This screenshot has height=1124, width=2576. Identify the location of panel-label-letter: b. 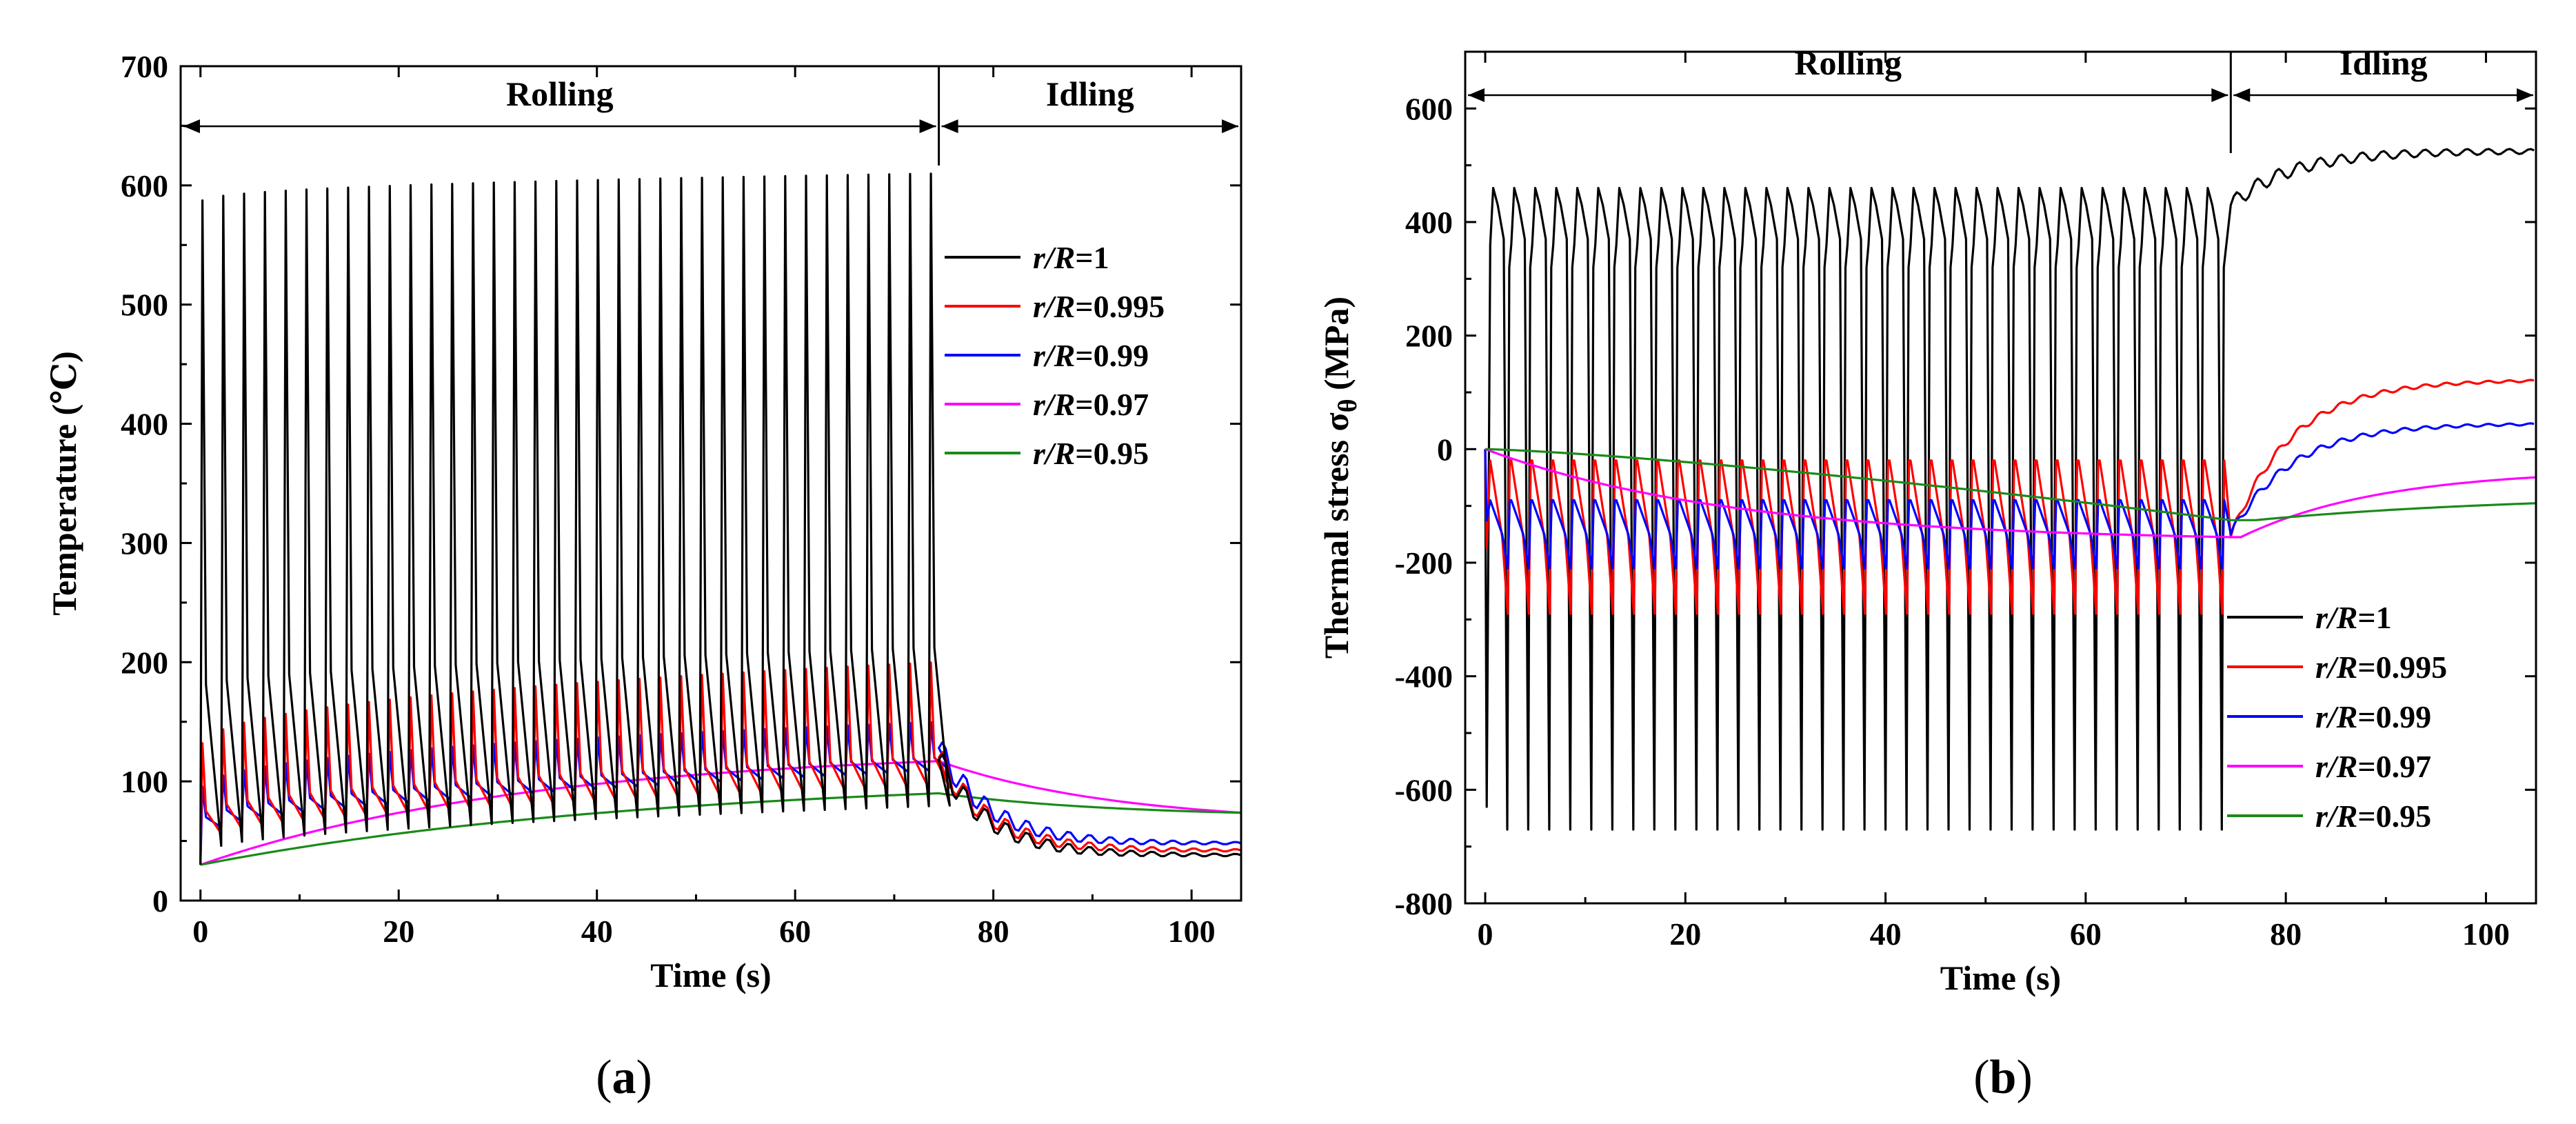
(2003, 1077).